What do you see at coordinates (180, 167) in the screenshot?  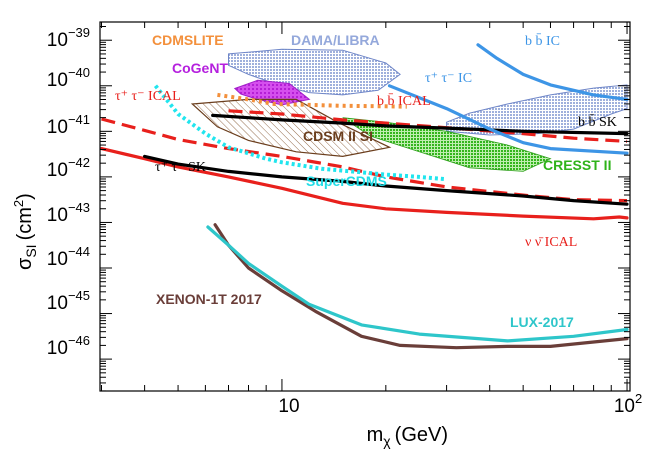 I see `label-tau-sk: τ⁺ τ⁻ SK` at bounding box center [180, 167].